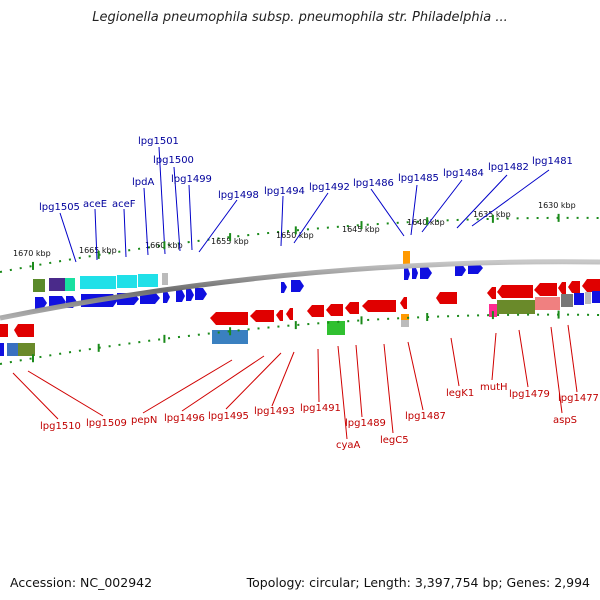 This screenshot has width=600, height=600. What do you see at coordinates (106, 423) in the screenshot?
I see `gene-label: lpg1509` at bounding box center [106, 423].